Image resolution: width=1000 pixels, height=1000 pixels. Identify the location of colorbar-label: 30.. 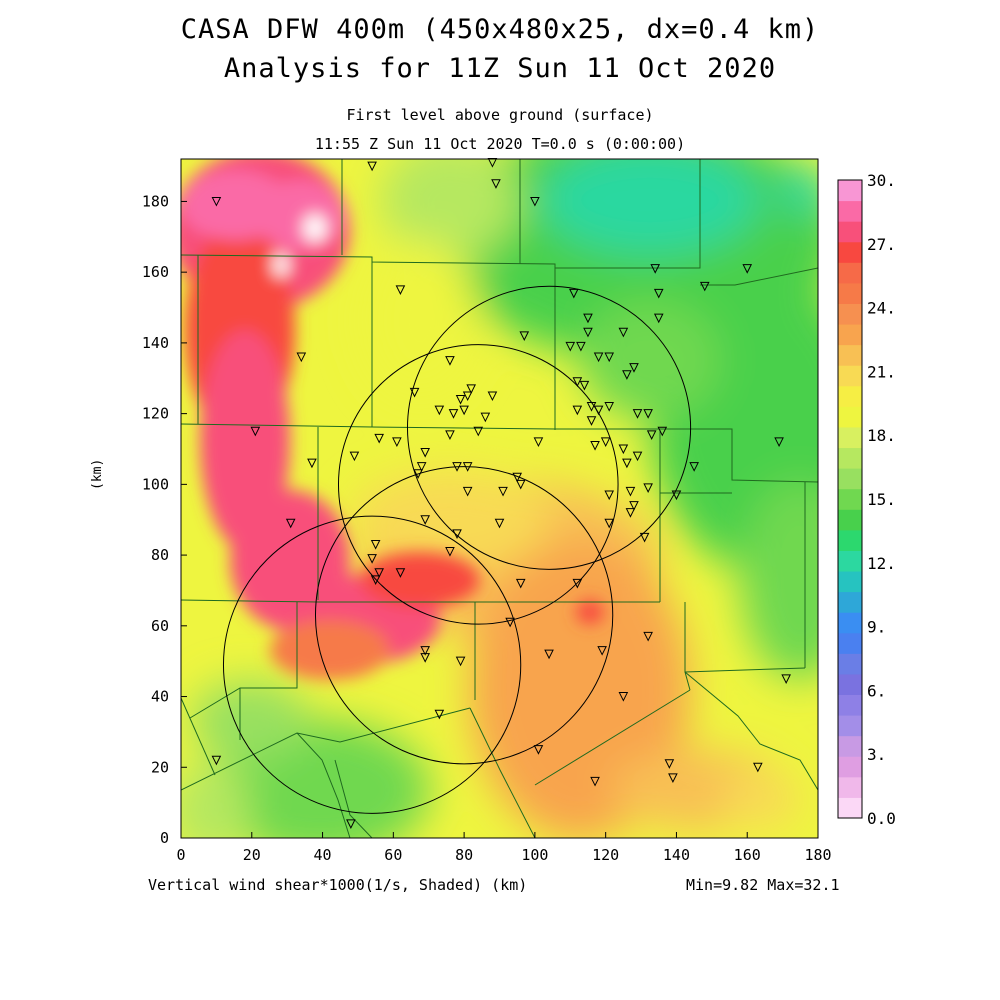
(881, 180).